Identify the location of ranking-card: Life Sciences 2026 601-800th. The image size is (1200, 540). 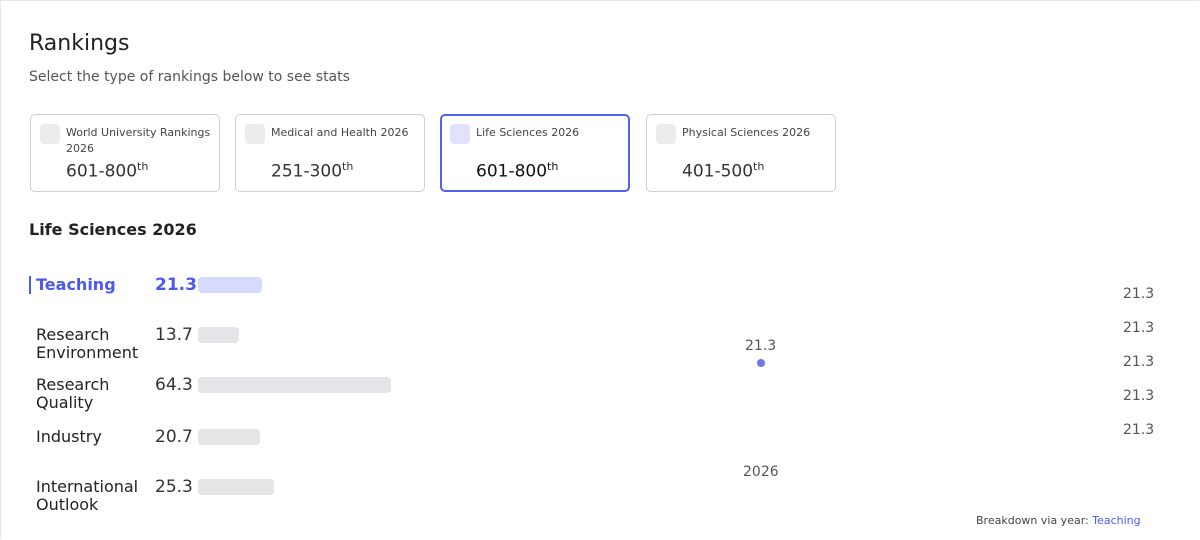
(535, 153).